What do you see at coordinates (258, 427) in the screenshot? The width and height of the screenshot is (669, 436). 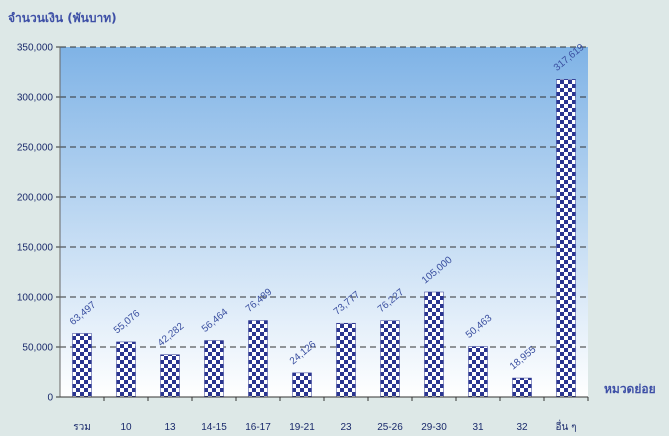 I see `x-tick-label: 16-17` at bounding box center [258, 427].